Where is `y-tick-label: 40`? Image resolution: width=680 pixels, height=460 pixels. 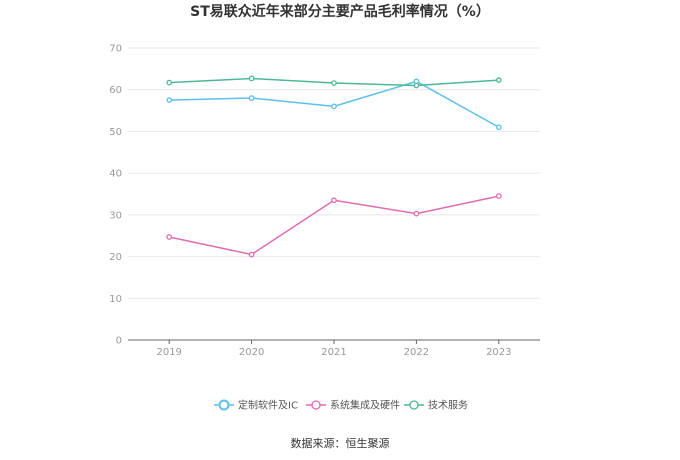 y-tick-label: 40 is located at coordinates (115, 174).